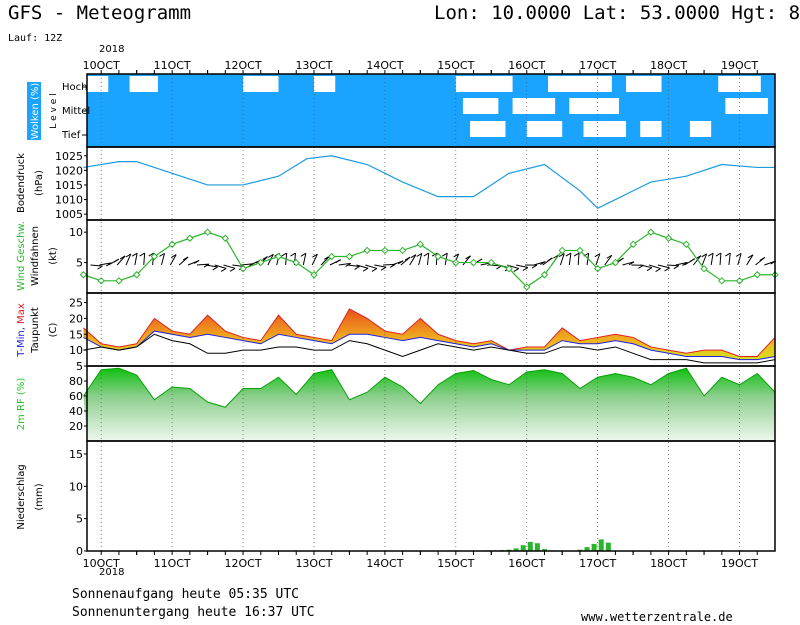 This screenshot has width=800, height=625. Describe the element at coordinates (35, 111) in the screenshot. I see `cloud-axis-label: Wolken (%)` at that location.